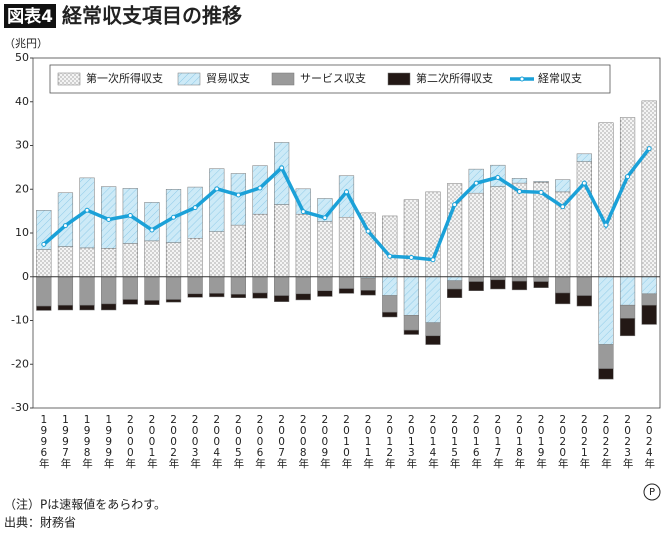 This screenshot has height=535, width=670. What do you see at coordinates (228, 78) in the screenshot?
I see `legend-label: 貿易収支` at bounding box center [228, 78].